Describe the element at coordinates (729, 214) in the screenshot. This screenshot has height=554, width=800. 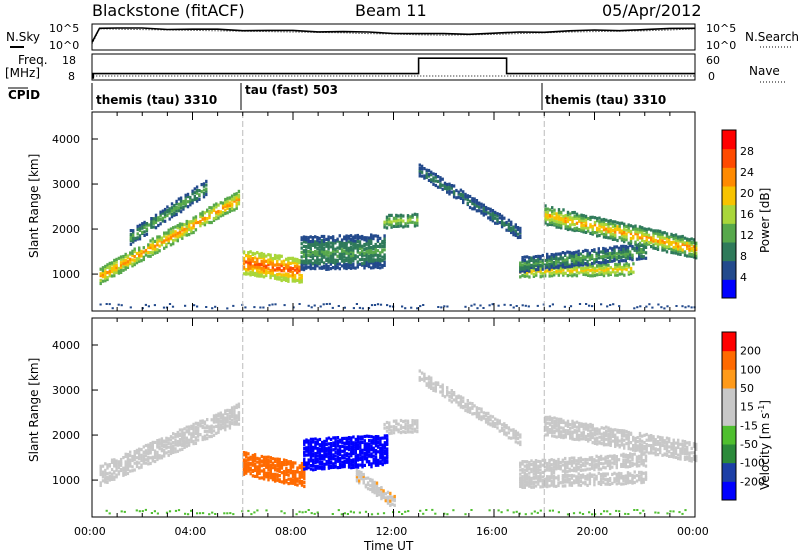
I see `colorbar-frame` at that location.